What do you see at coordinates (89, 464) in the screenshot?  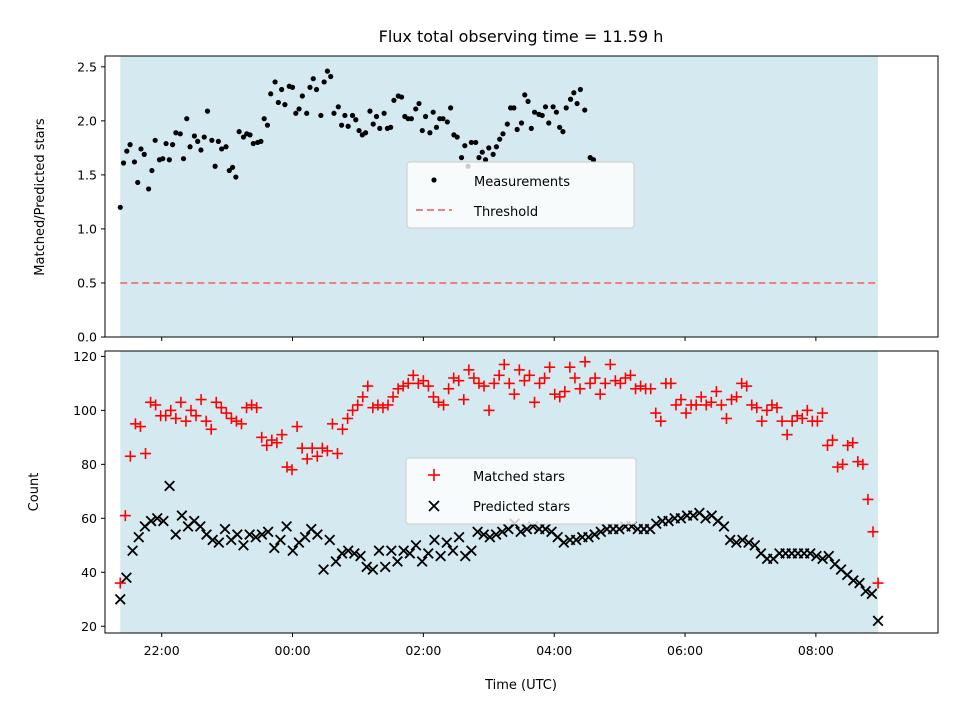 I see `bottom-y-tick-label: 80` at bounding box center [89, 464].